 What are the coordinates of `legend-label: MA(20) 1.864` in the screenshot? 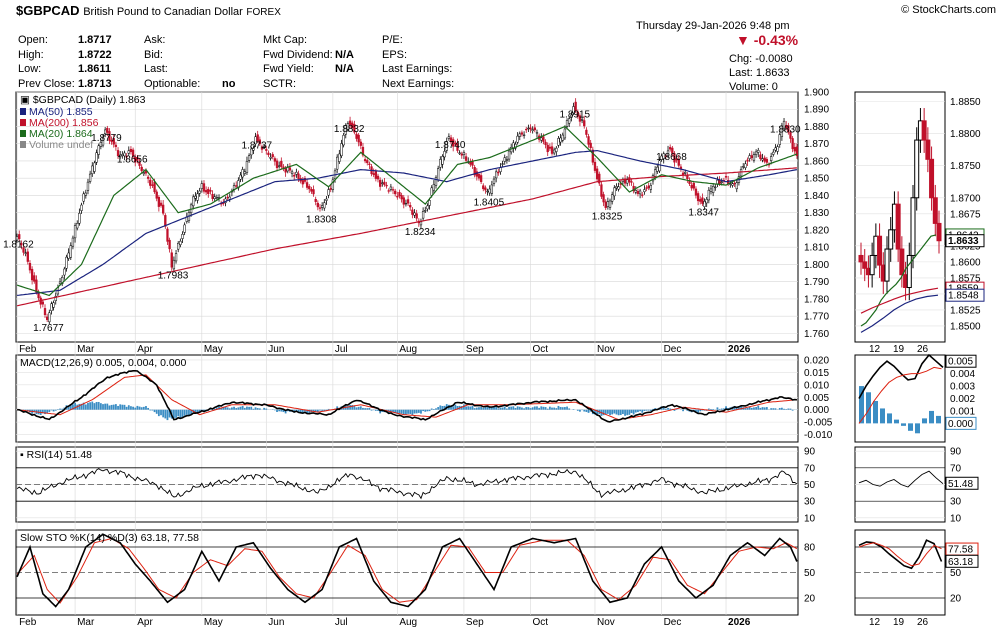 It's located at (61, 134).